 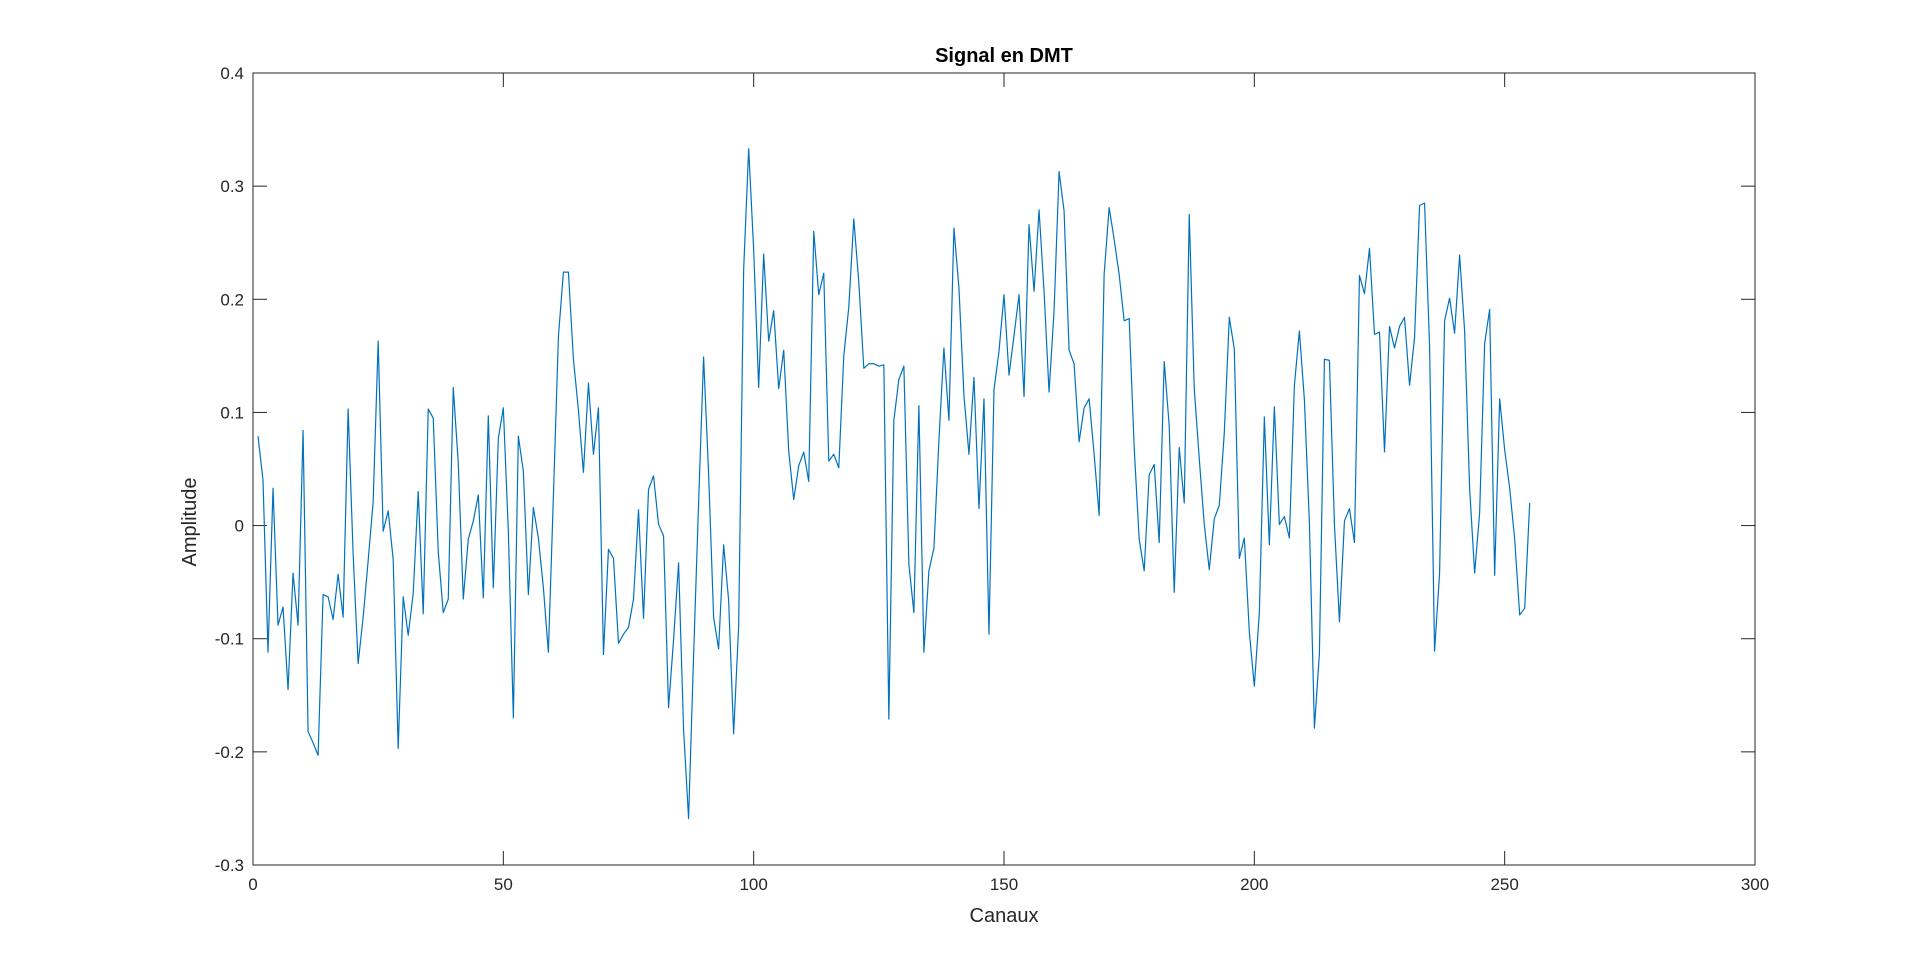 I want to click on y-tick-label: 0.2, so click(x=232, y=299).